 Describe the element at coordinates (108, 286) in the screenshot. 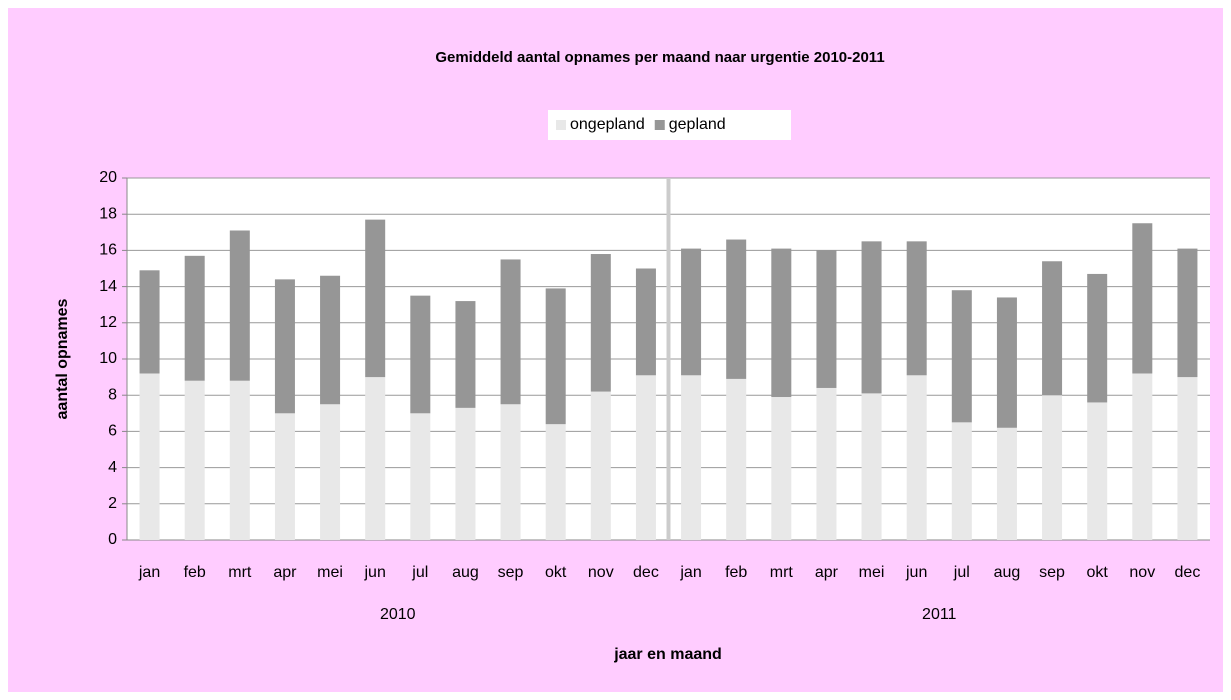

I see `y-tick-label: 14` at that location.